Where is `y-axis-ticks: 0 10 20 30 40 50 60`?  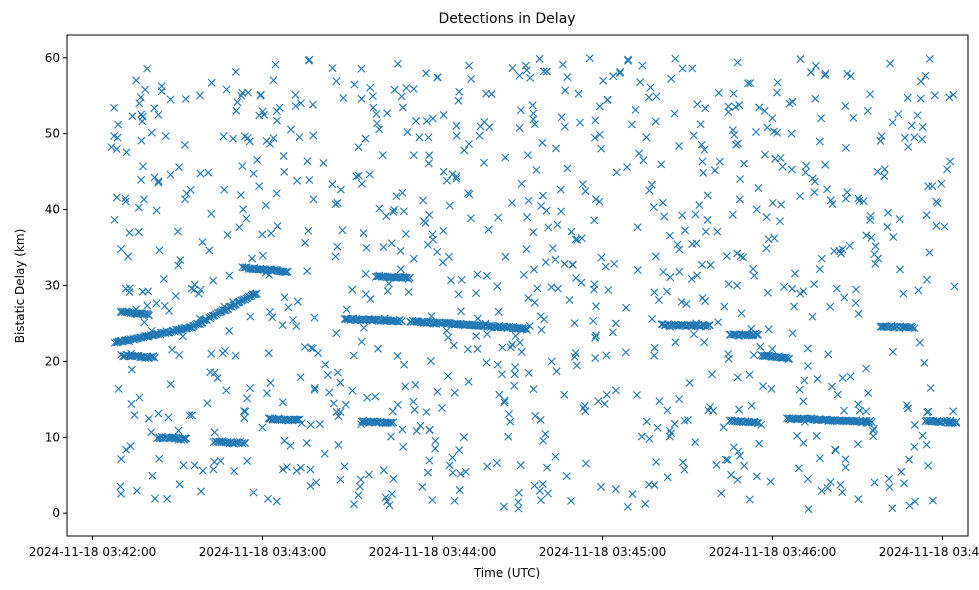 y-axis-ticks: 0 10 20 30 40 50 60 is located at coordinates (56, 285).